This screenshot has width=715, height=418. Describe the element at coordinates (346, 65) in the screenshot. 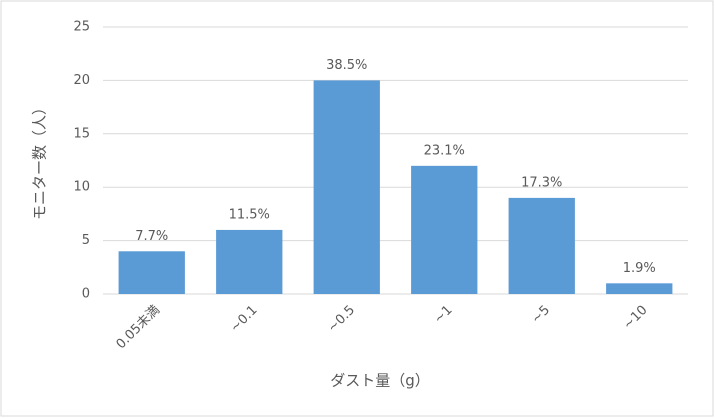

I see `data-label: 38.5%` at that location.